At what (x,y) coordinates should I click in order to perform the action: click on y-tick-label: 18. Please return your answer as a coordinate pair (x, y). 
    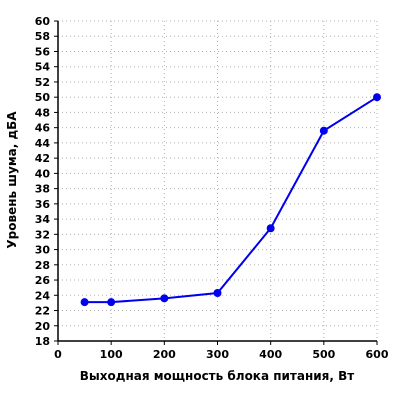
    Looking at the image, I should click on (42, 341).